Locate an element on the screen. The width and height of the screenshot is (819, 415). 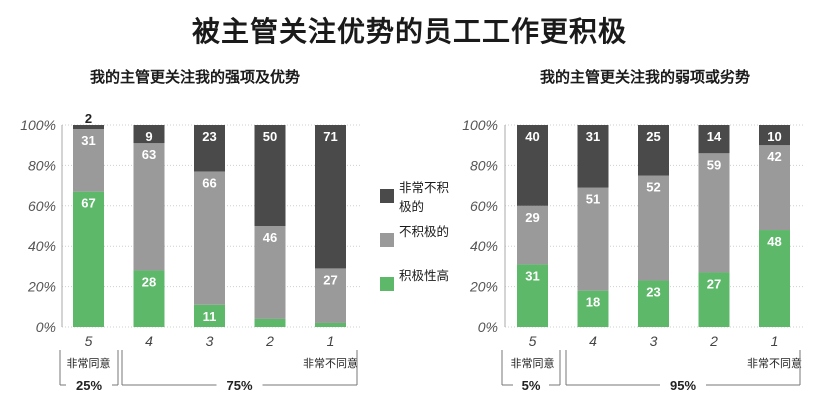
left-group-agree-label: 25% is located at coordinates (89, 385).